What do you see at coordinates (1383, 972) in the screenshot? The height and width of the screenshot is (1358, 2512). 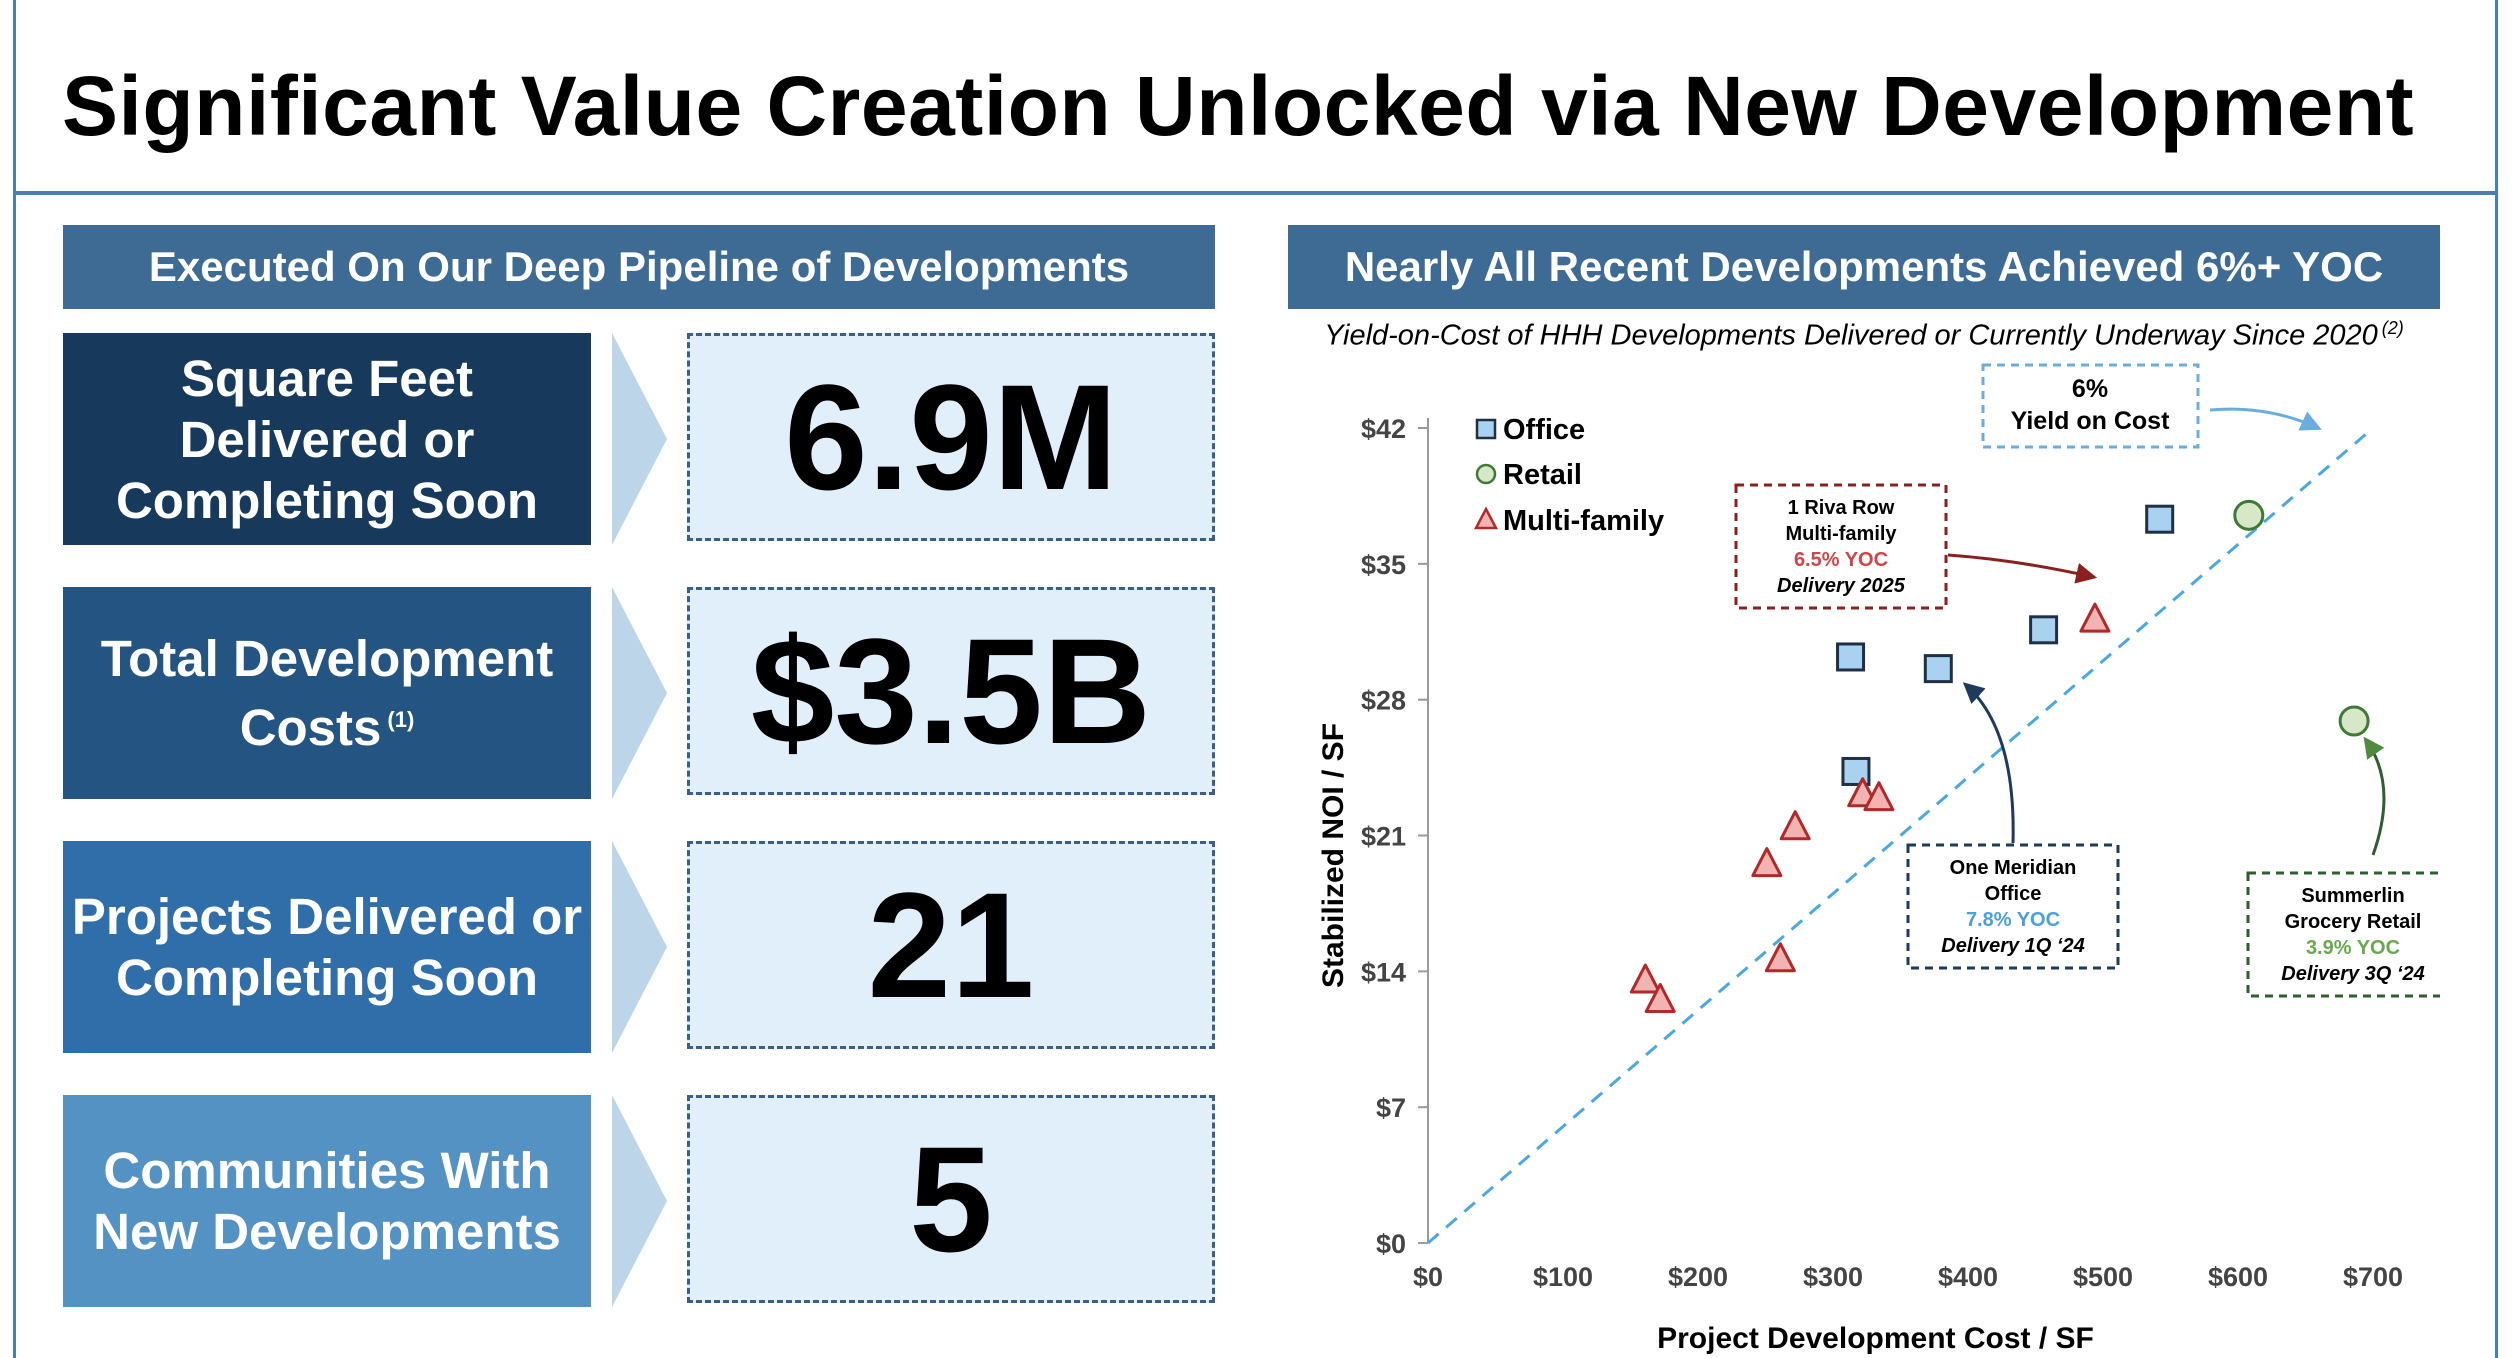 I see `y-tick-label: $14` at bounding box center [1383, 972].